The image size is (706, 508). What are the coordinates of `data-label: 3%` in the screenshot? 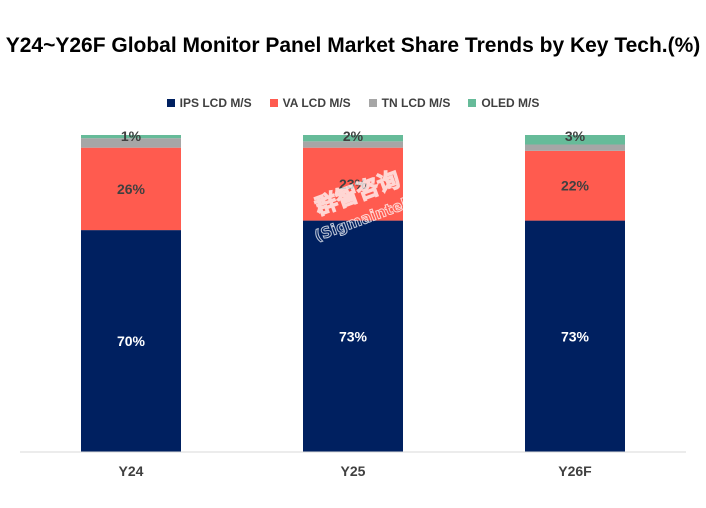 It's located at (575, 136).